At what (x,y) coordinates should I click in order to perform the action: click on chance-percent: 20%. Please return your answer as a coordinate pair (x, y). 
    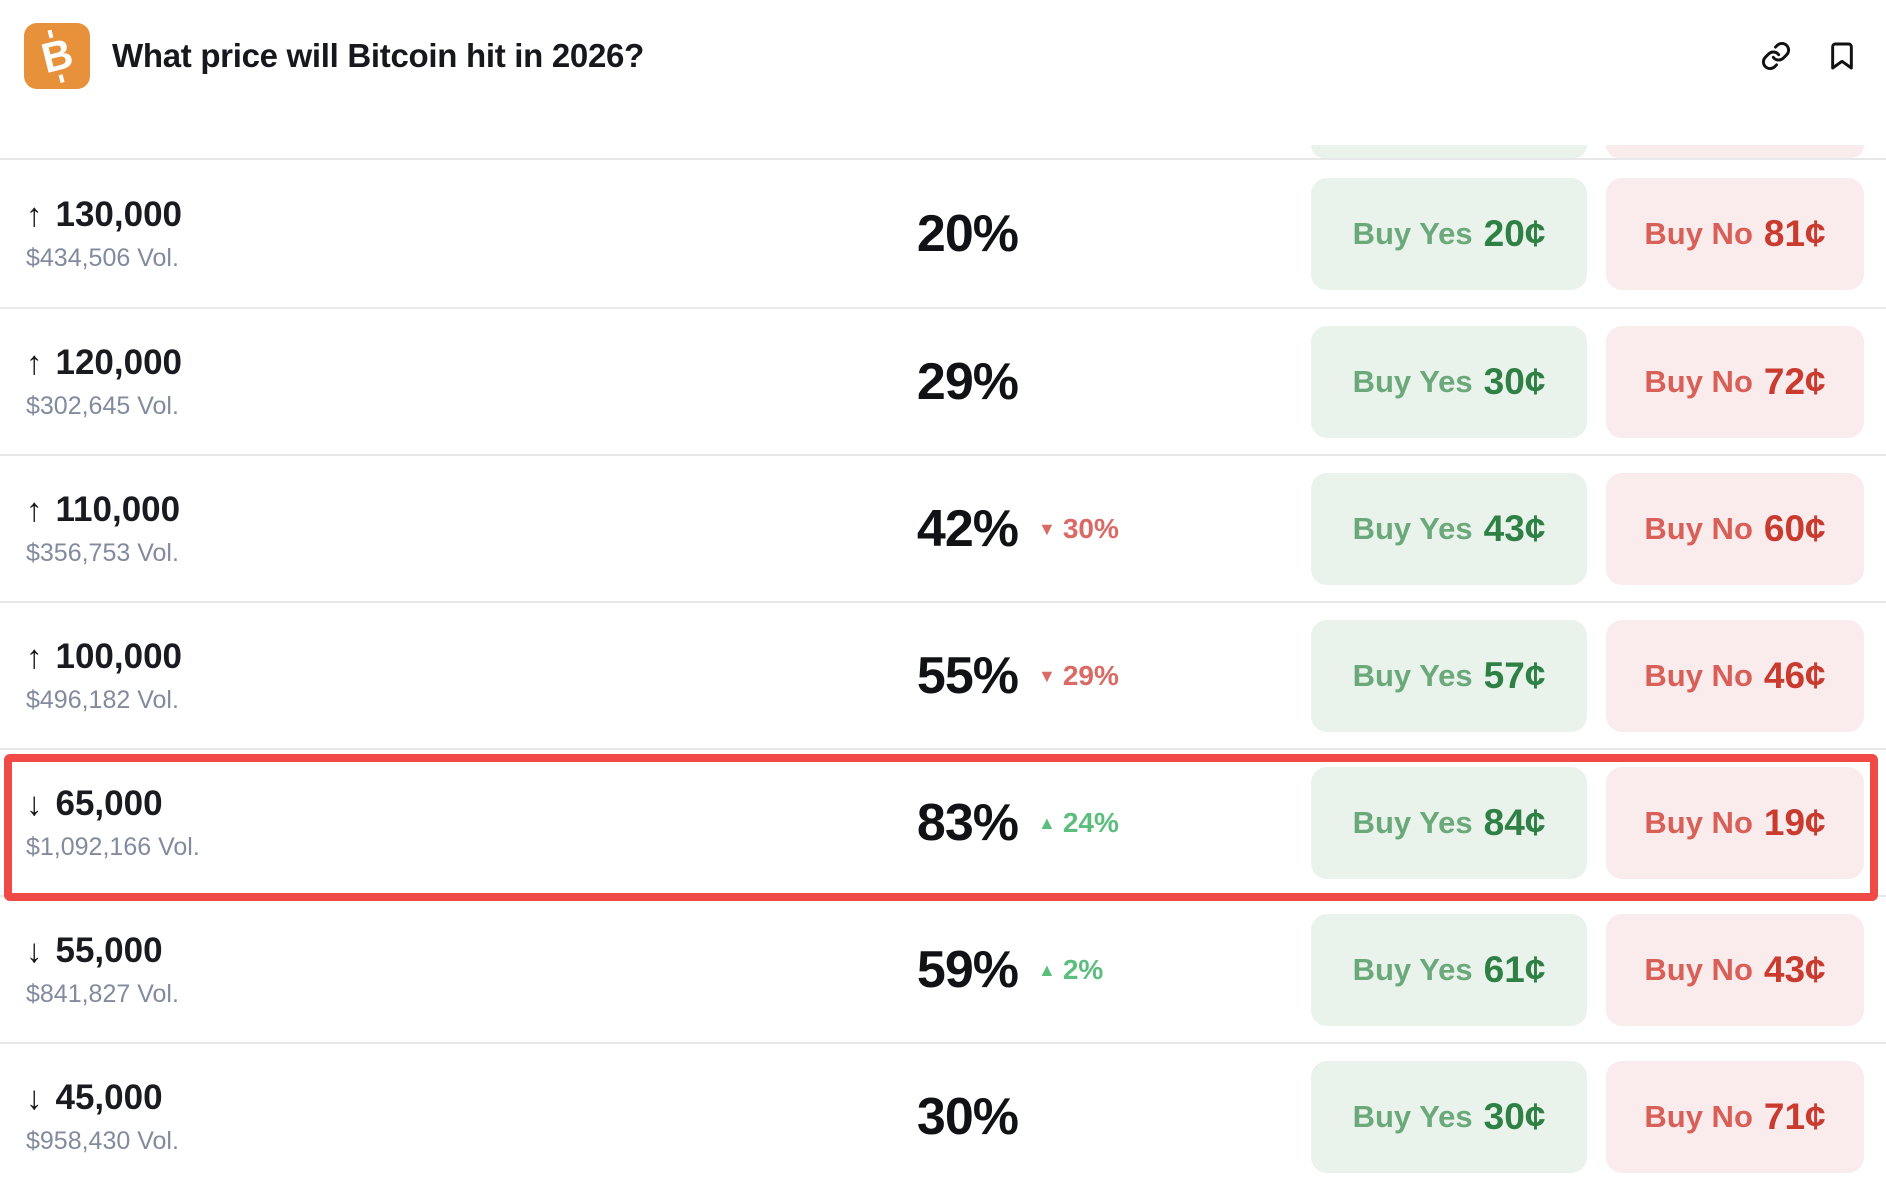
    Looking at the image, I should click on (967, 233).